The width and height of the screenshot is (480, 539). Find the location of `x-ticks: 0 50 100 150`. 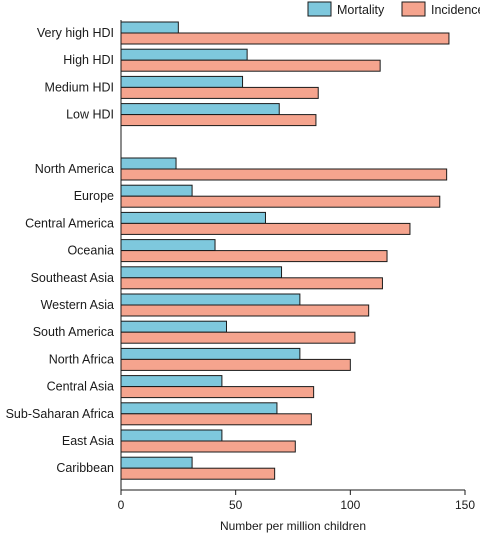

x-ticks: 0 50 100 150 is located at coordinates (296, 501).